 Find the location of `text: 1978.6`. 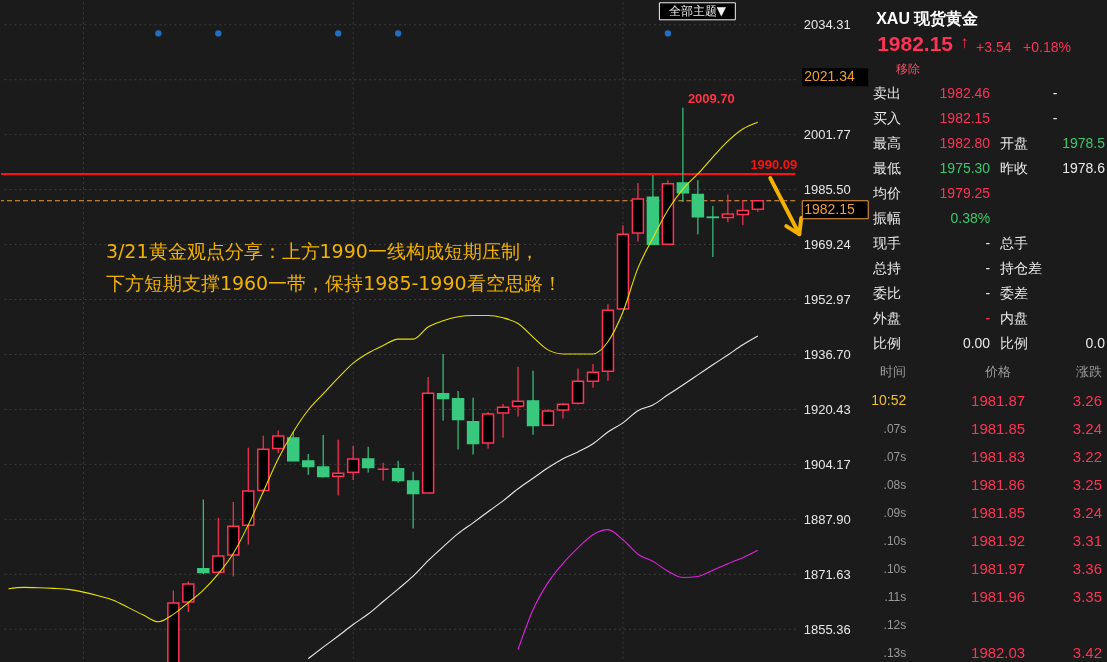

text: 1978.6 is located at coordinates (1084, 168).